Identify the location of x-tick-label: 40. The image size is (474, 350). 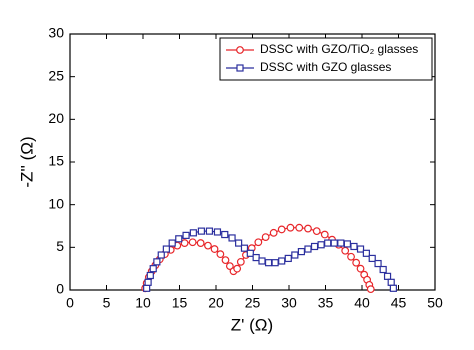
(362, 303).